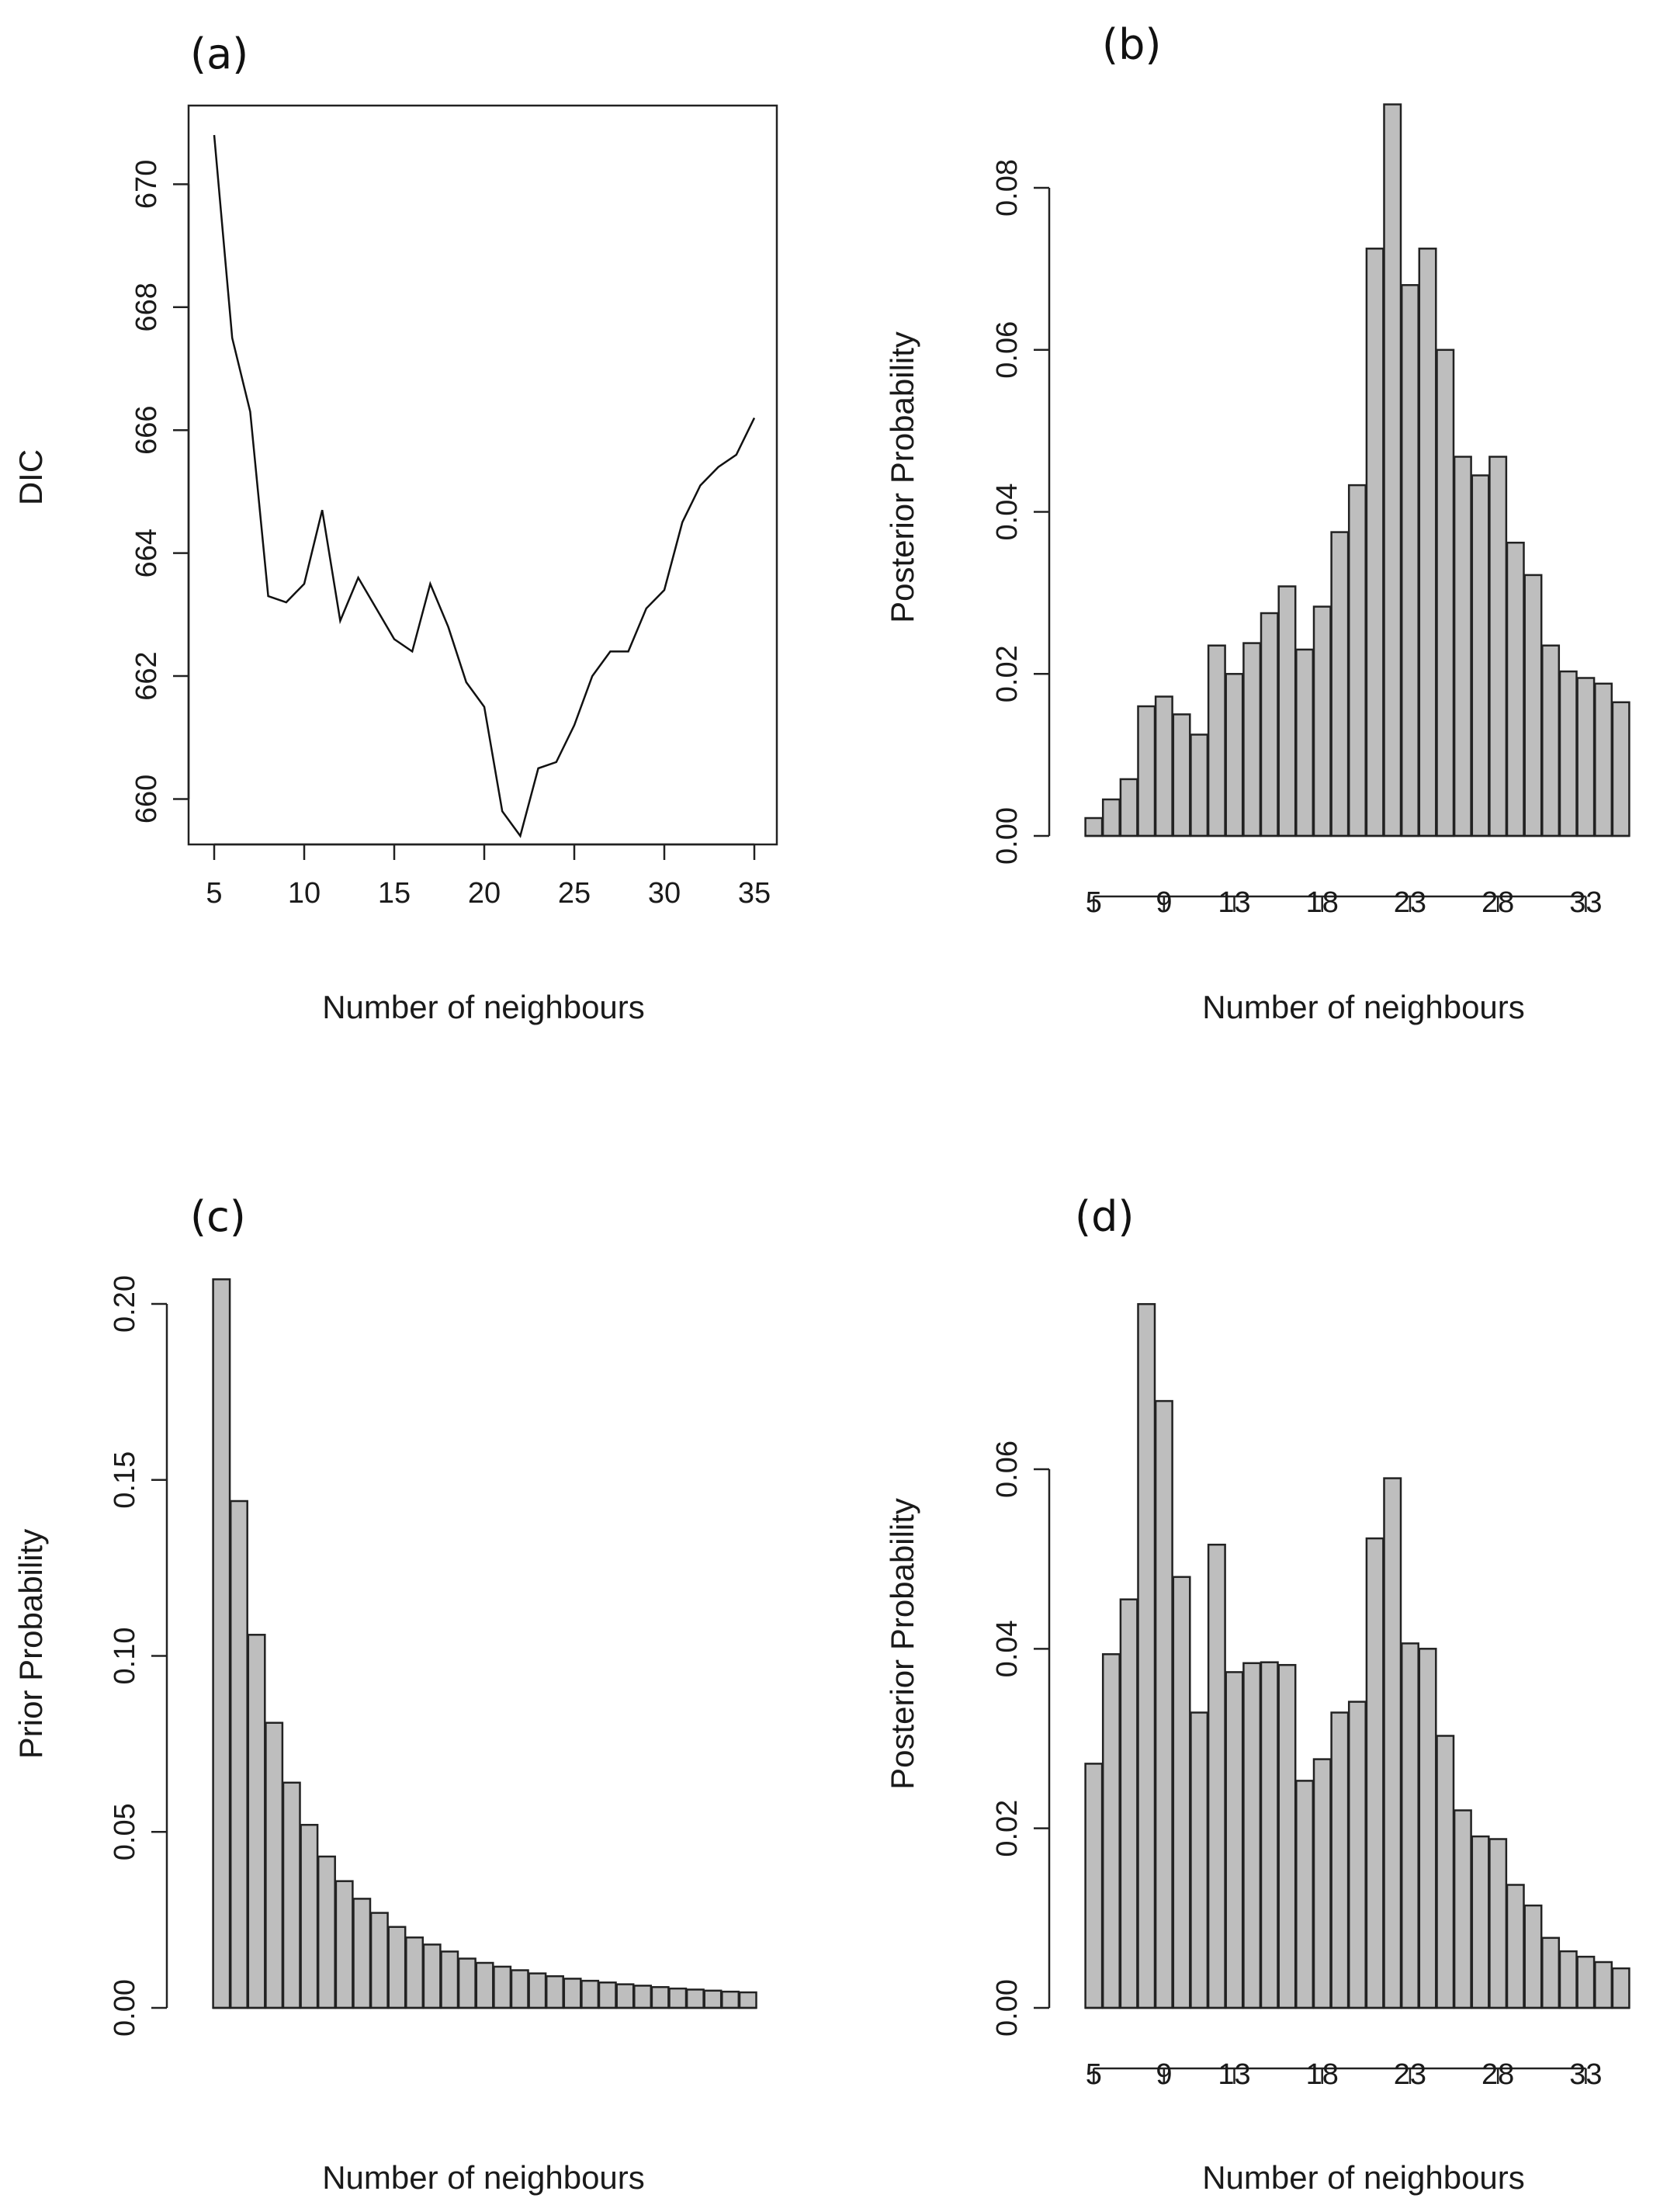 The height and width of the screenshot is (2212, 1653). I want to click on x-tick-label-a-35: 35, so click(754, 894).